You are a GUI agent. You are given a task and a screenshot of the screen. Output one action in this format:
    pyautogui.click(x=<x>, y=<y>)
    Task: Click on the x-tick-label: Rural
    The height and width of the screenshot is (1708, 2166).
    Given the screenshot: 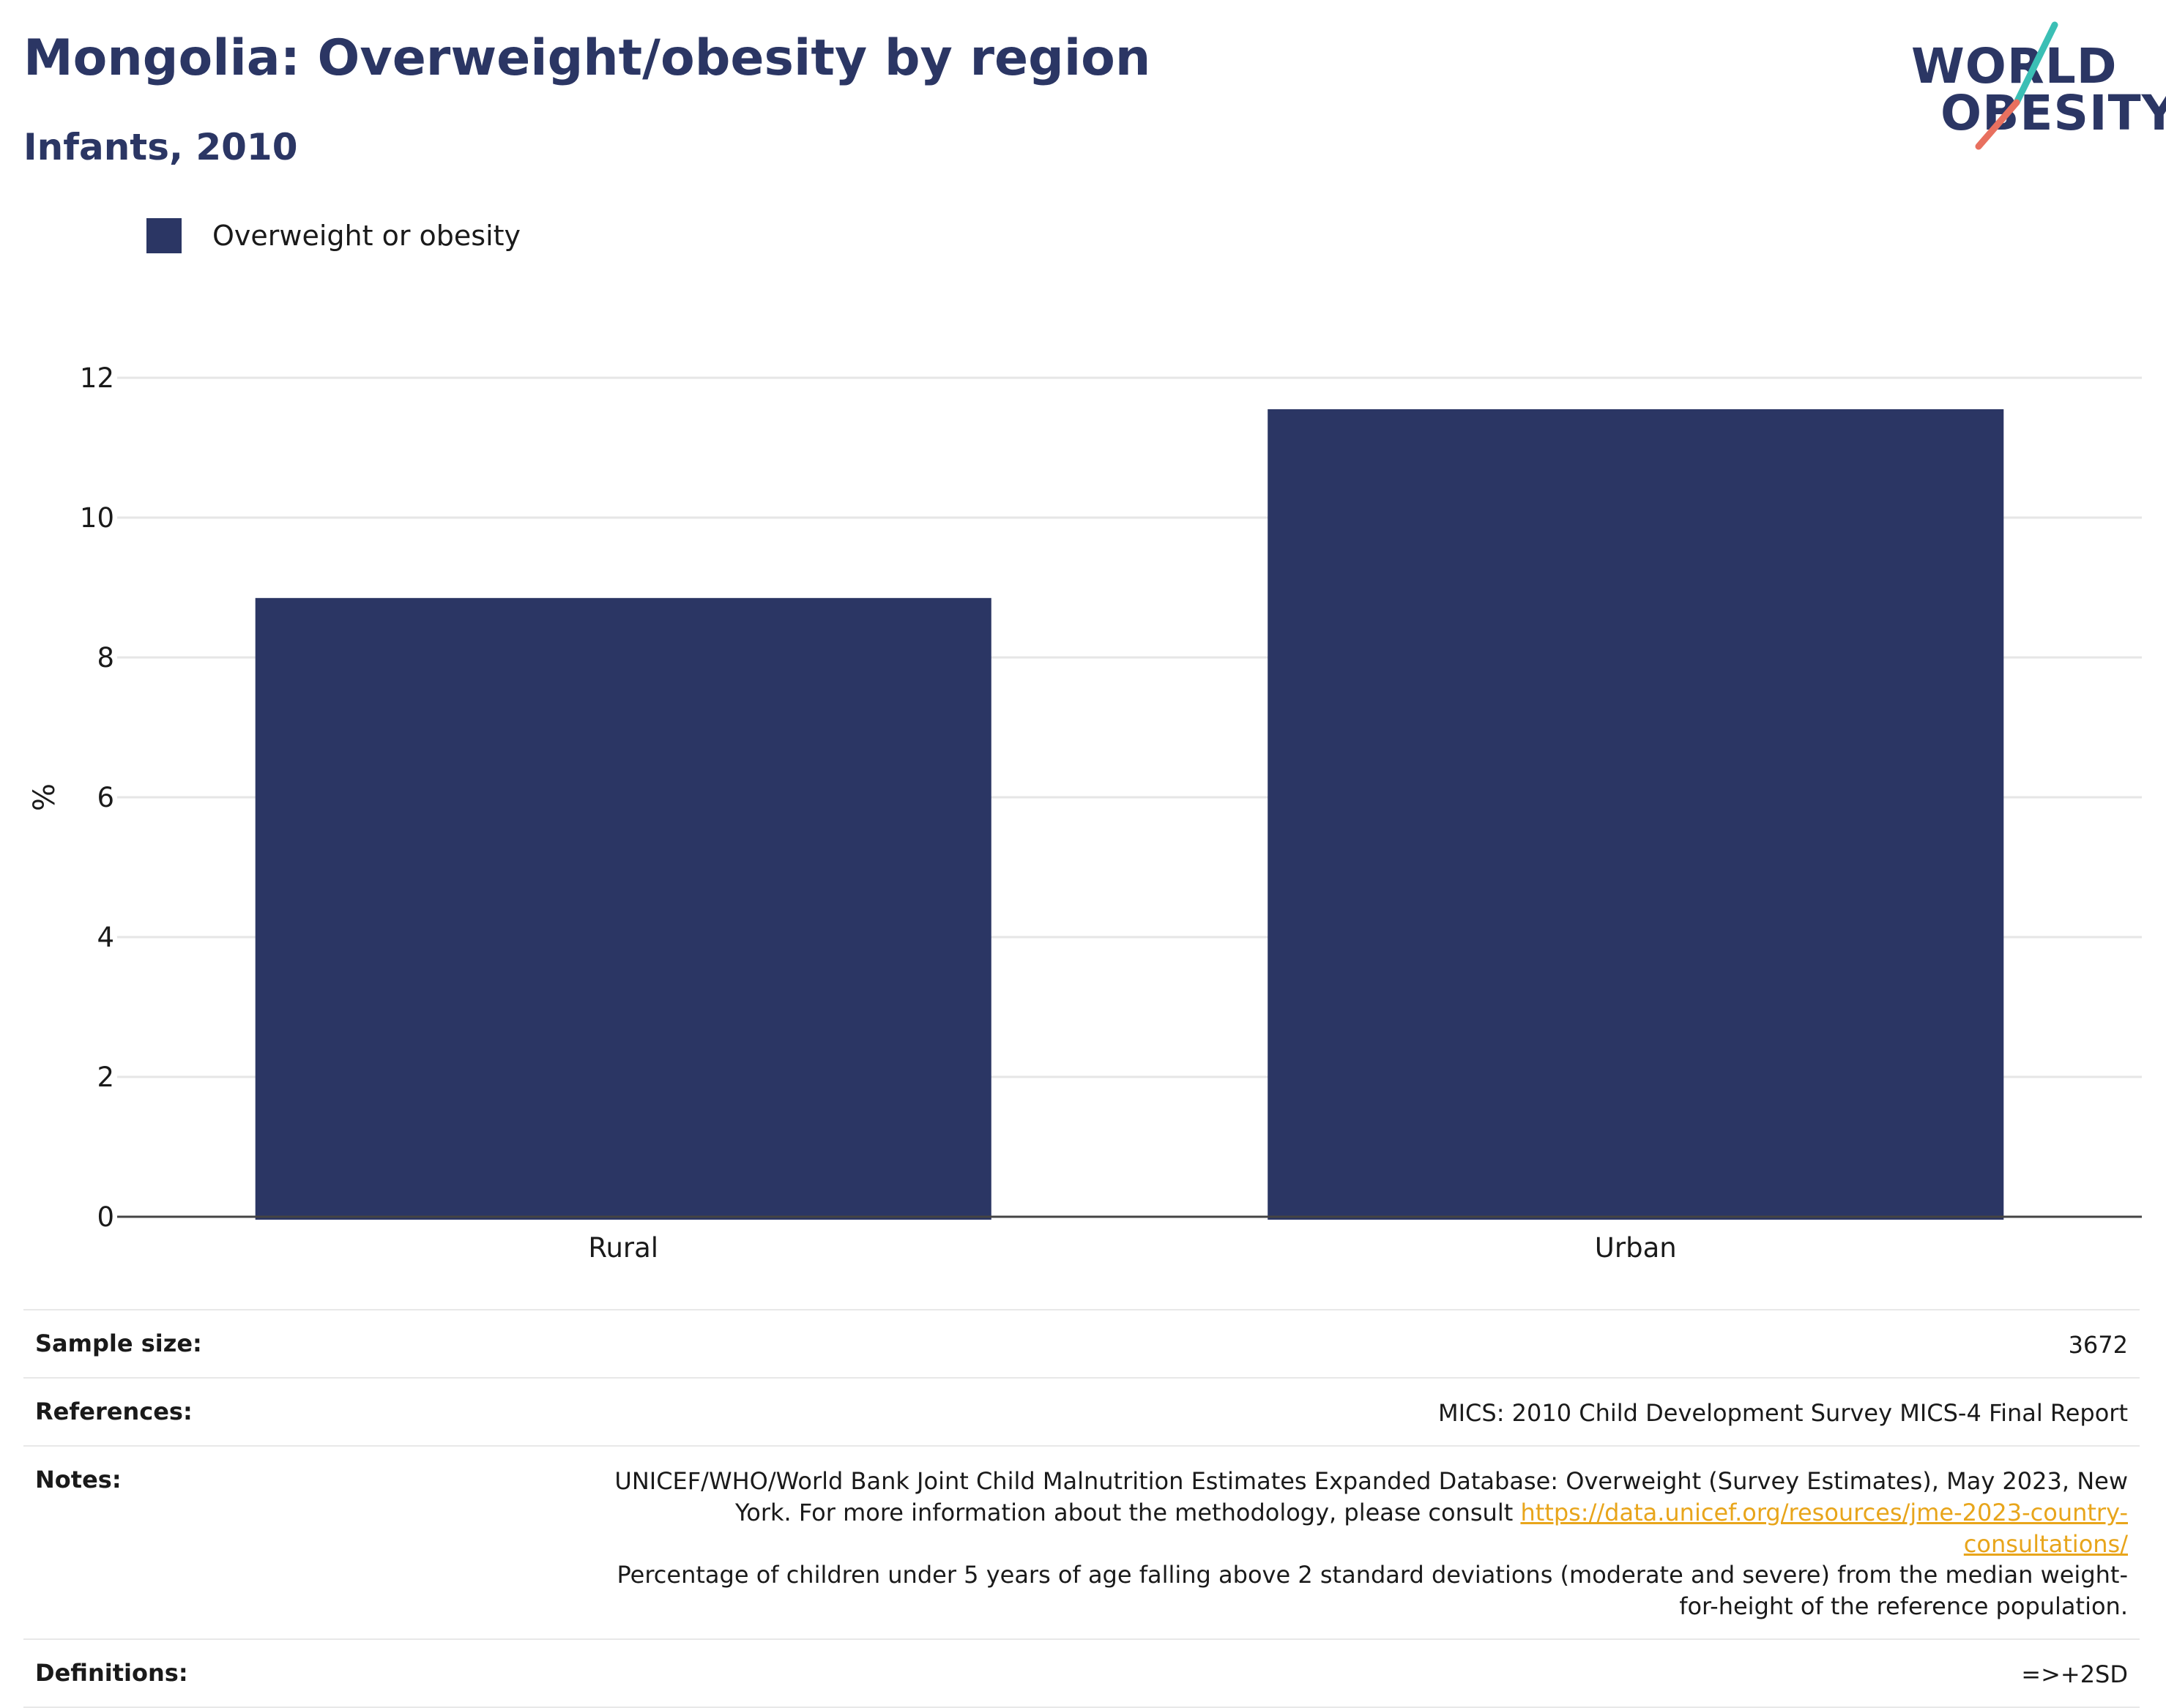 What is the action you would take?
    pyautogui.click(x=623, y=1248)
    